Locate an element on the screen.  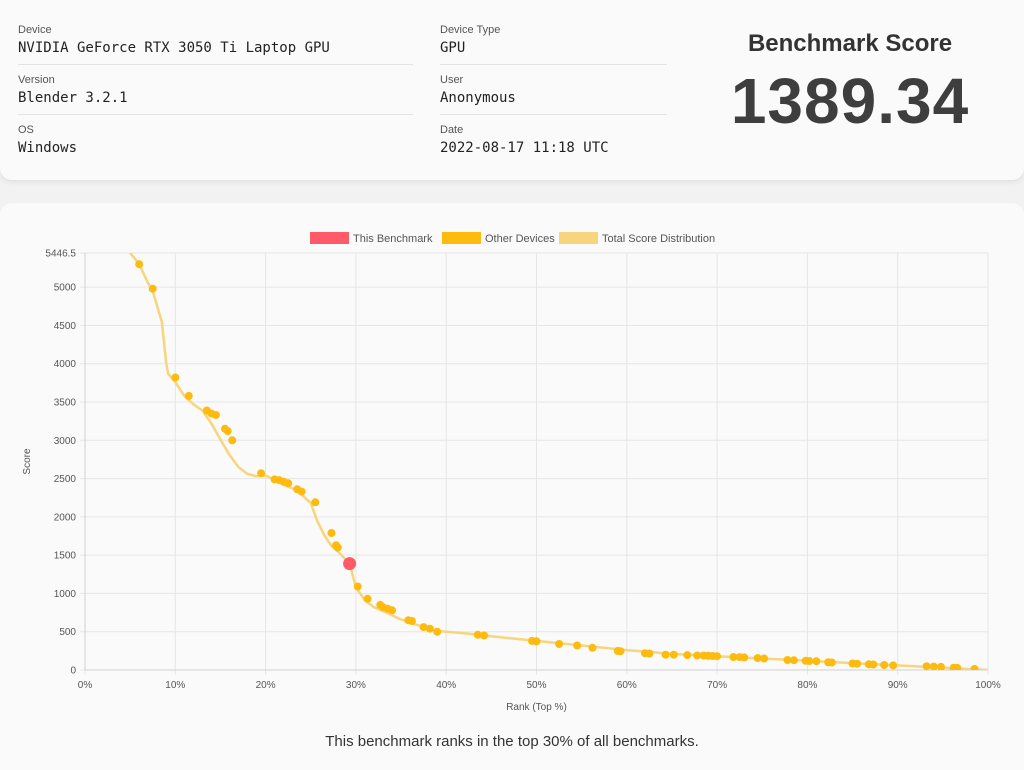
y-tick-label: 5446.5 is located at coordinates (60, 254).